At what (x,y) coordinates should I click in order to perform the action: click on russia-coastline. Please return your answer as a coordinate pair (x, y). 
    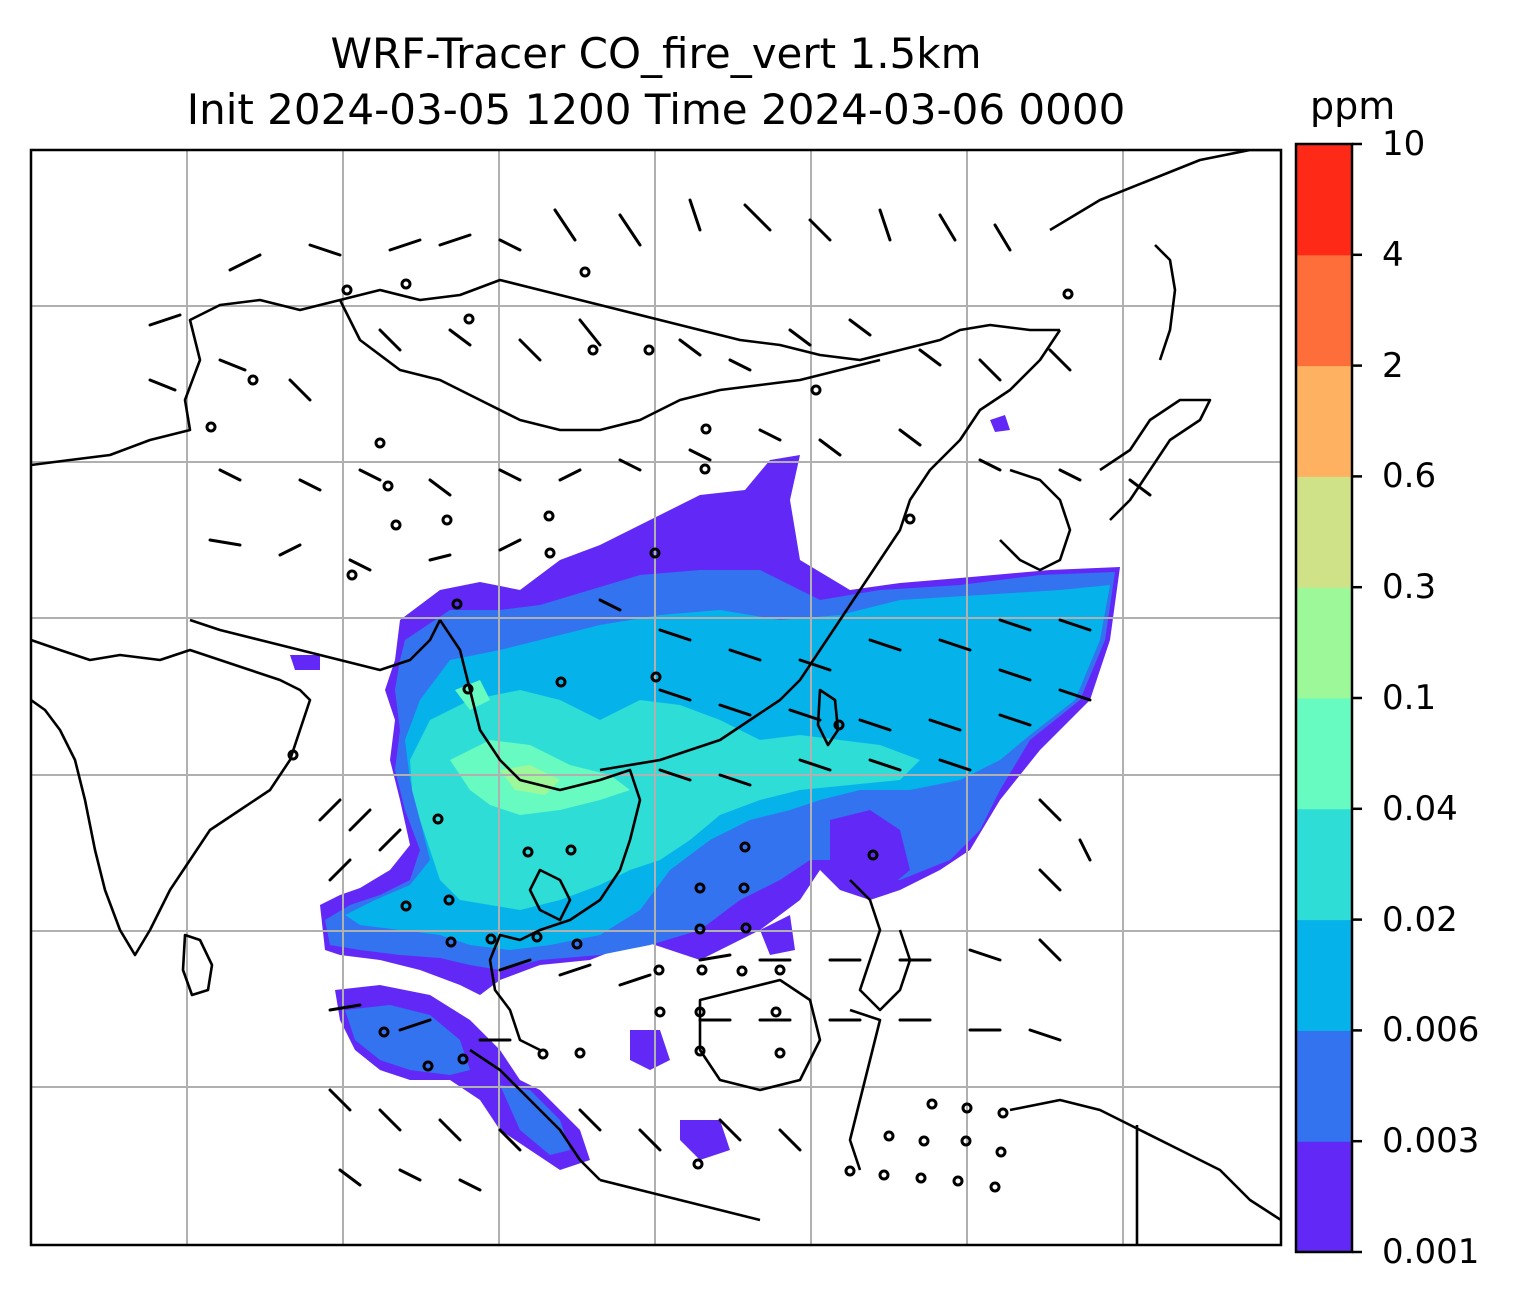
    Looking at the image, I should click on (1165, 191).